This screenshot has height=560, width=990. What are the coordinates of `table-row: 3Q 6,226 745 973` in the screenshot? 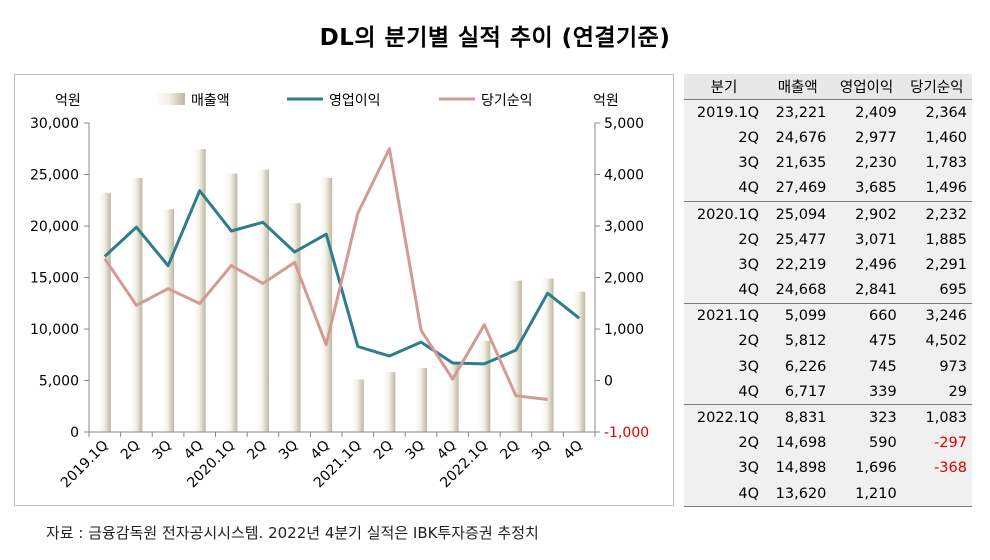 It's located at (828, 367).